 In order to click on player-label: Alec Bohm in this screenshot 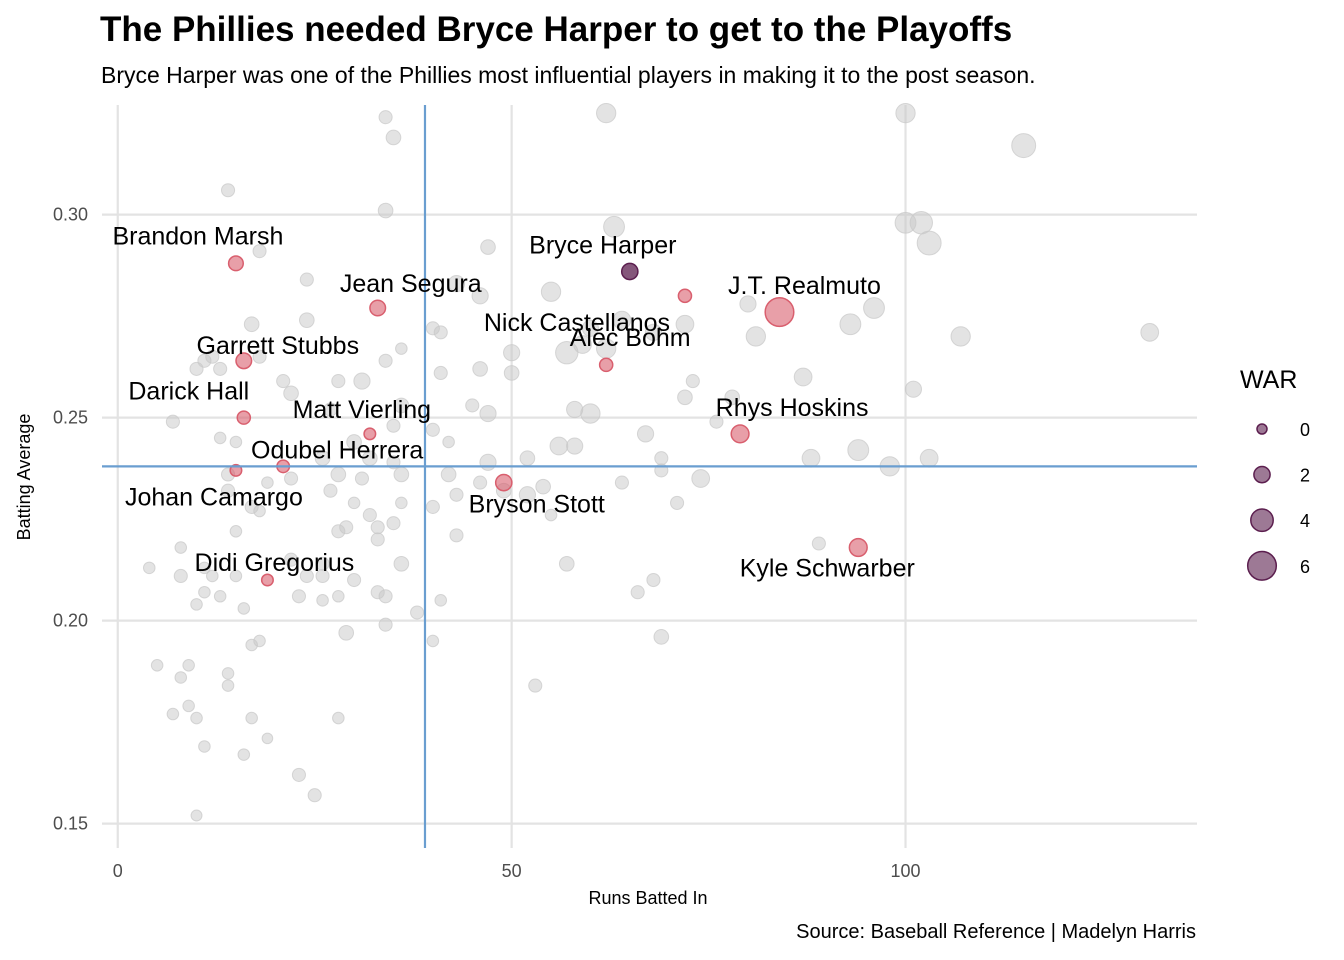, I will do `click(630, 338)`.